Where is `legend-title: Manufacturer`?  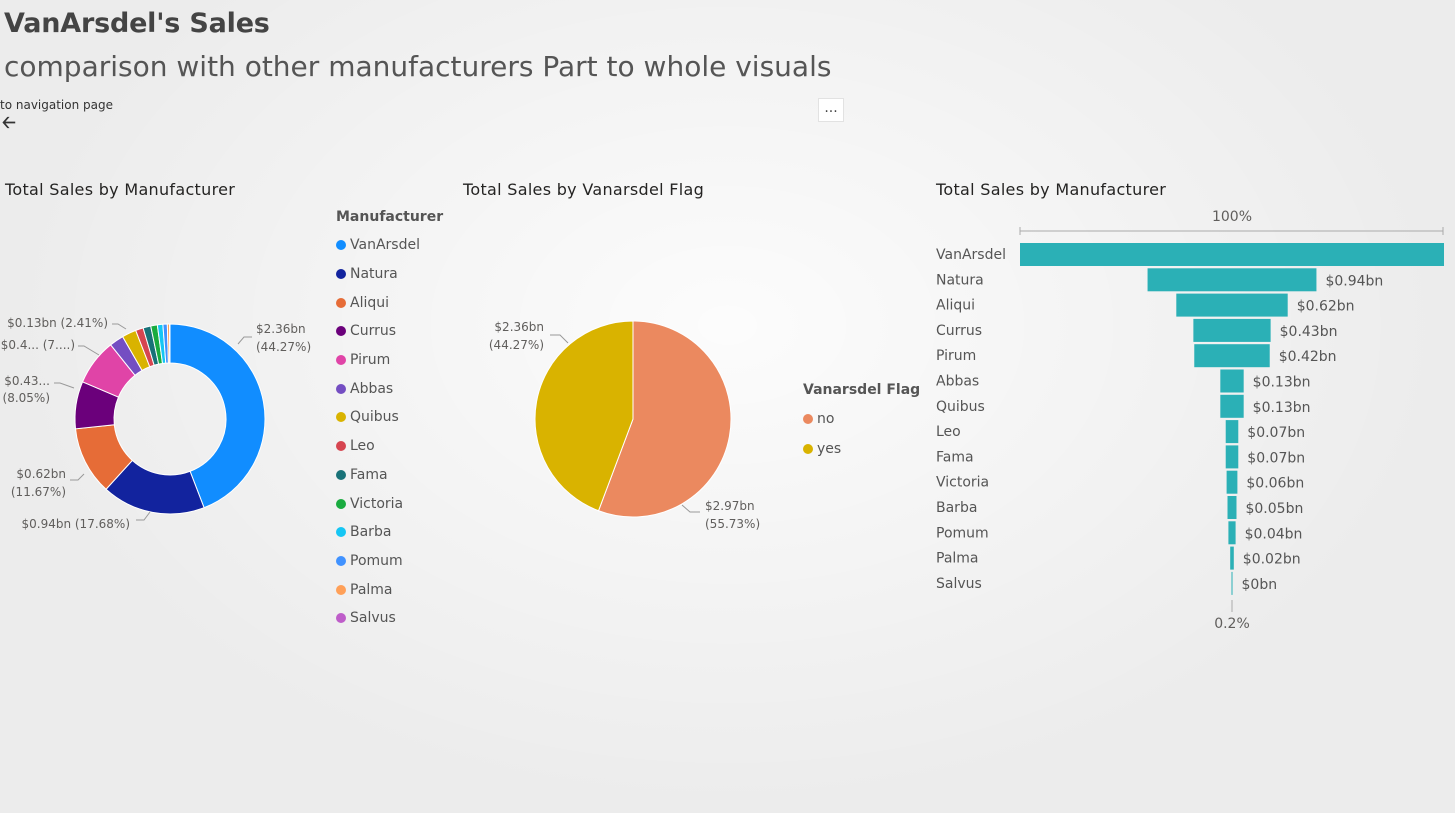
legend-title: Manufacturer is located at coordinates (390, 217).